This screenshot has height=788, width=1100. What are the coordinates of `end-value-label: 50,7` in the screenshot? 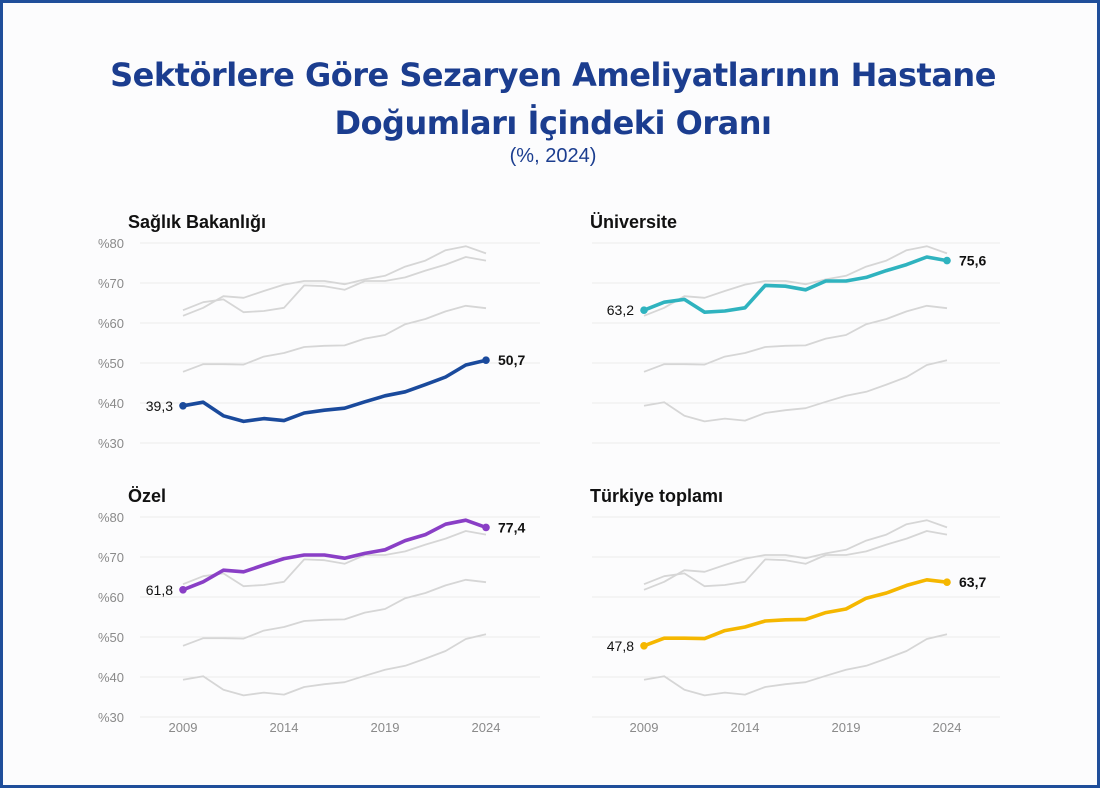 It's located at (511, 360).